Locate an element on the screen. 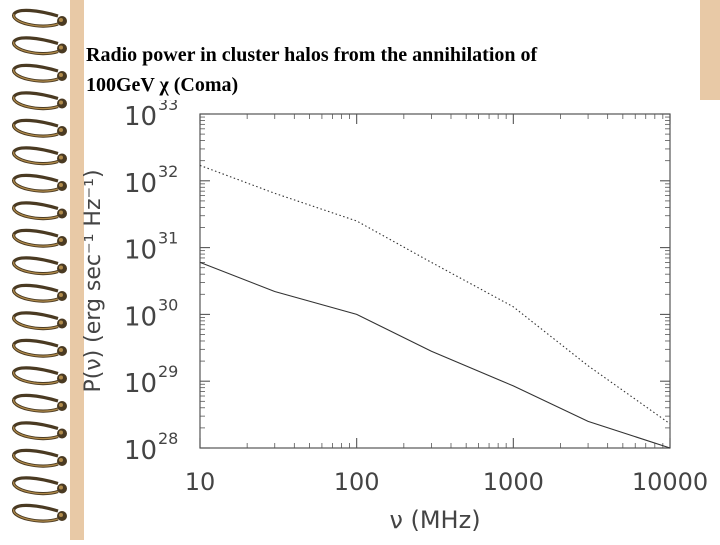 This screenshot has height=545, width=720. spiral-coils-graphic is located at coordinates (39, 265).